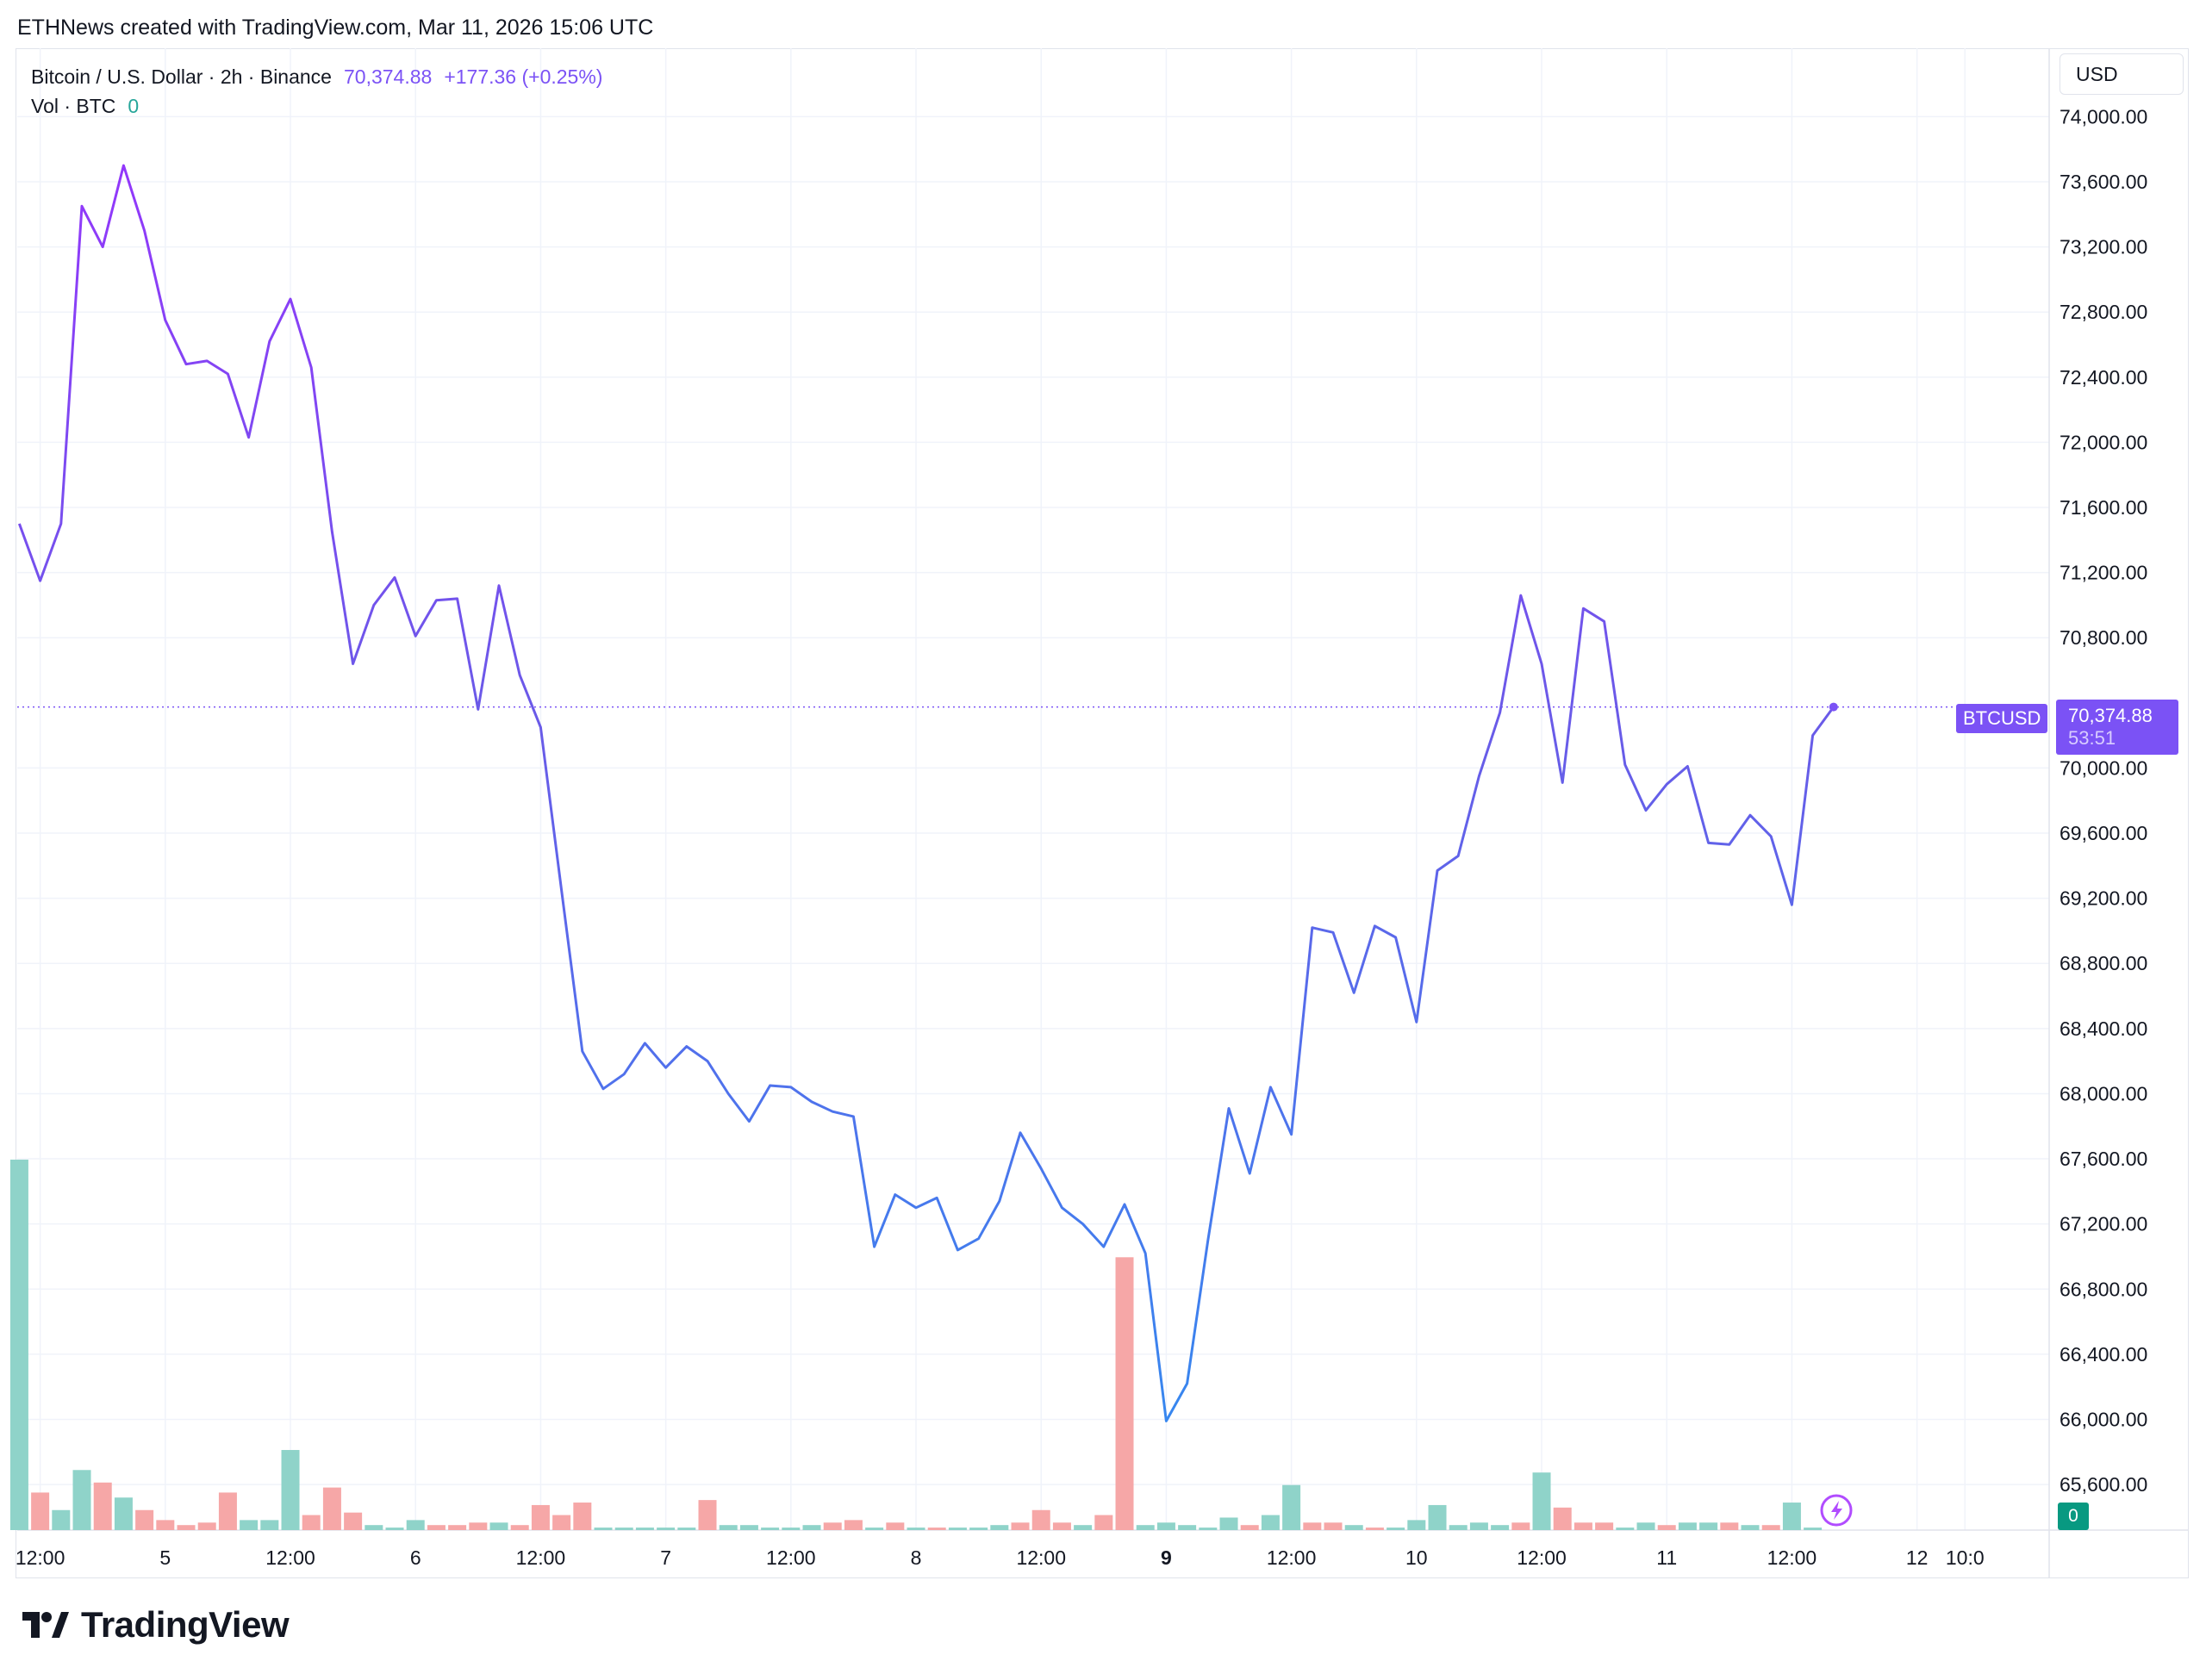 The width and height of the screenshot is (2206, 1680). I want to click on y-tick-label: 68,800.00, so click(2103, 963).